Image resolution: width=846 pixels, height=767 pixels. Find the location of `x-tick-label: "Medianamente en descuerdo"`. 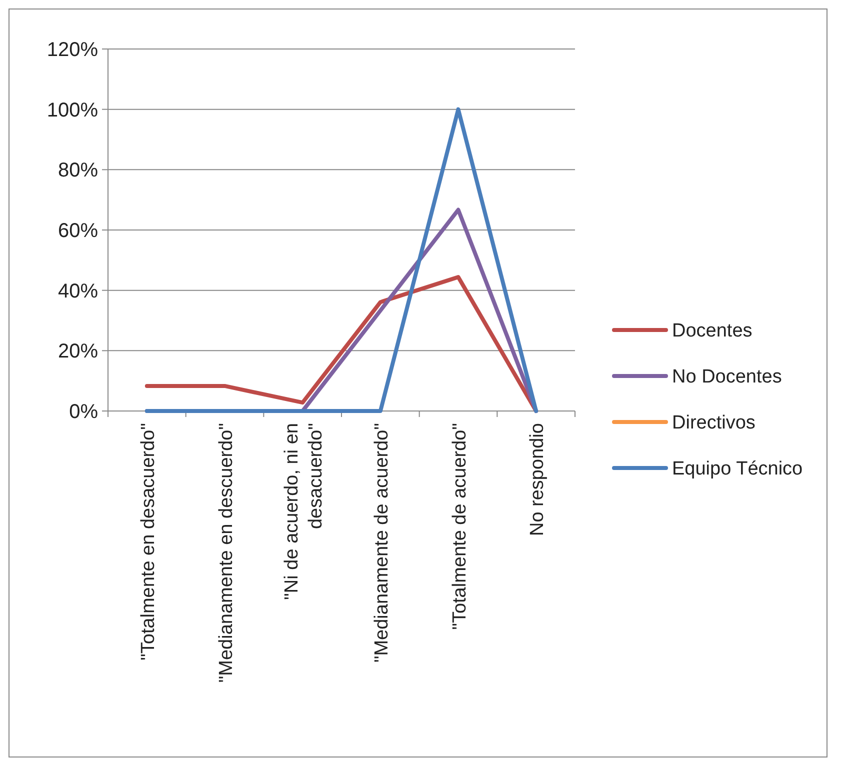

x-tick-label: "Medianamente en descuerdo" is located at coordinates (226, 553).